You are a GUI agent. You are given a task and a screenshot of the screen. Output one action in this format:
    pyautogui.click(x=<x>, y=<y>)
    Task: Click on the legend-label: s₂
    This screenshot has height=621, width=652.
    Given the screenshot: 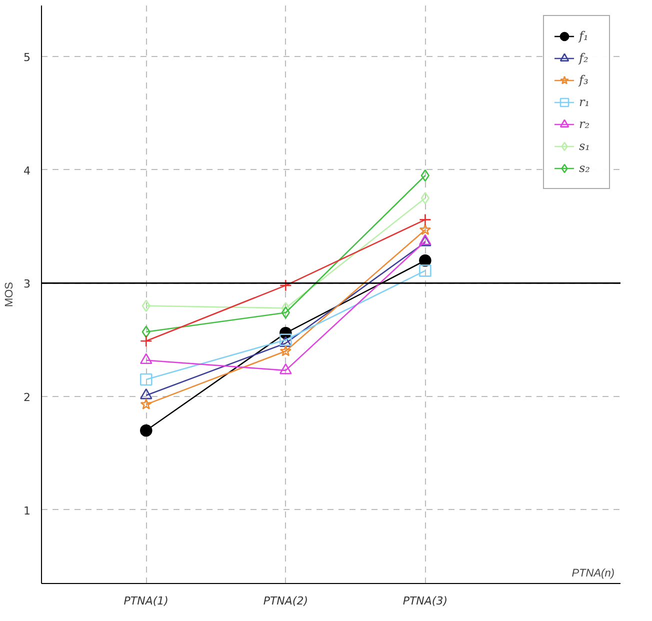 What is the action you would take?
    pyautogui.click(x=585, y=168)
    